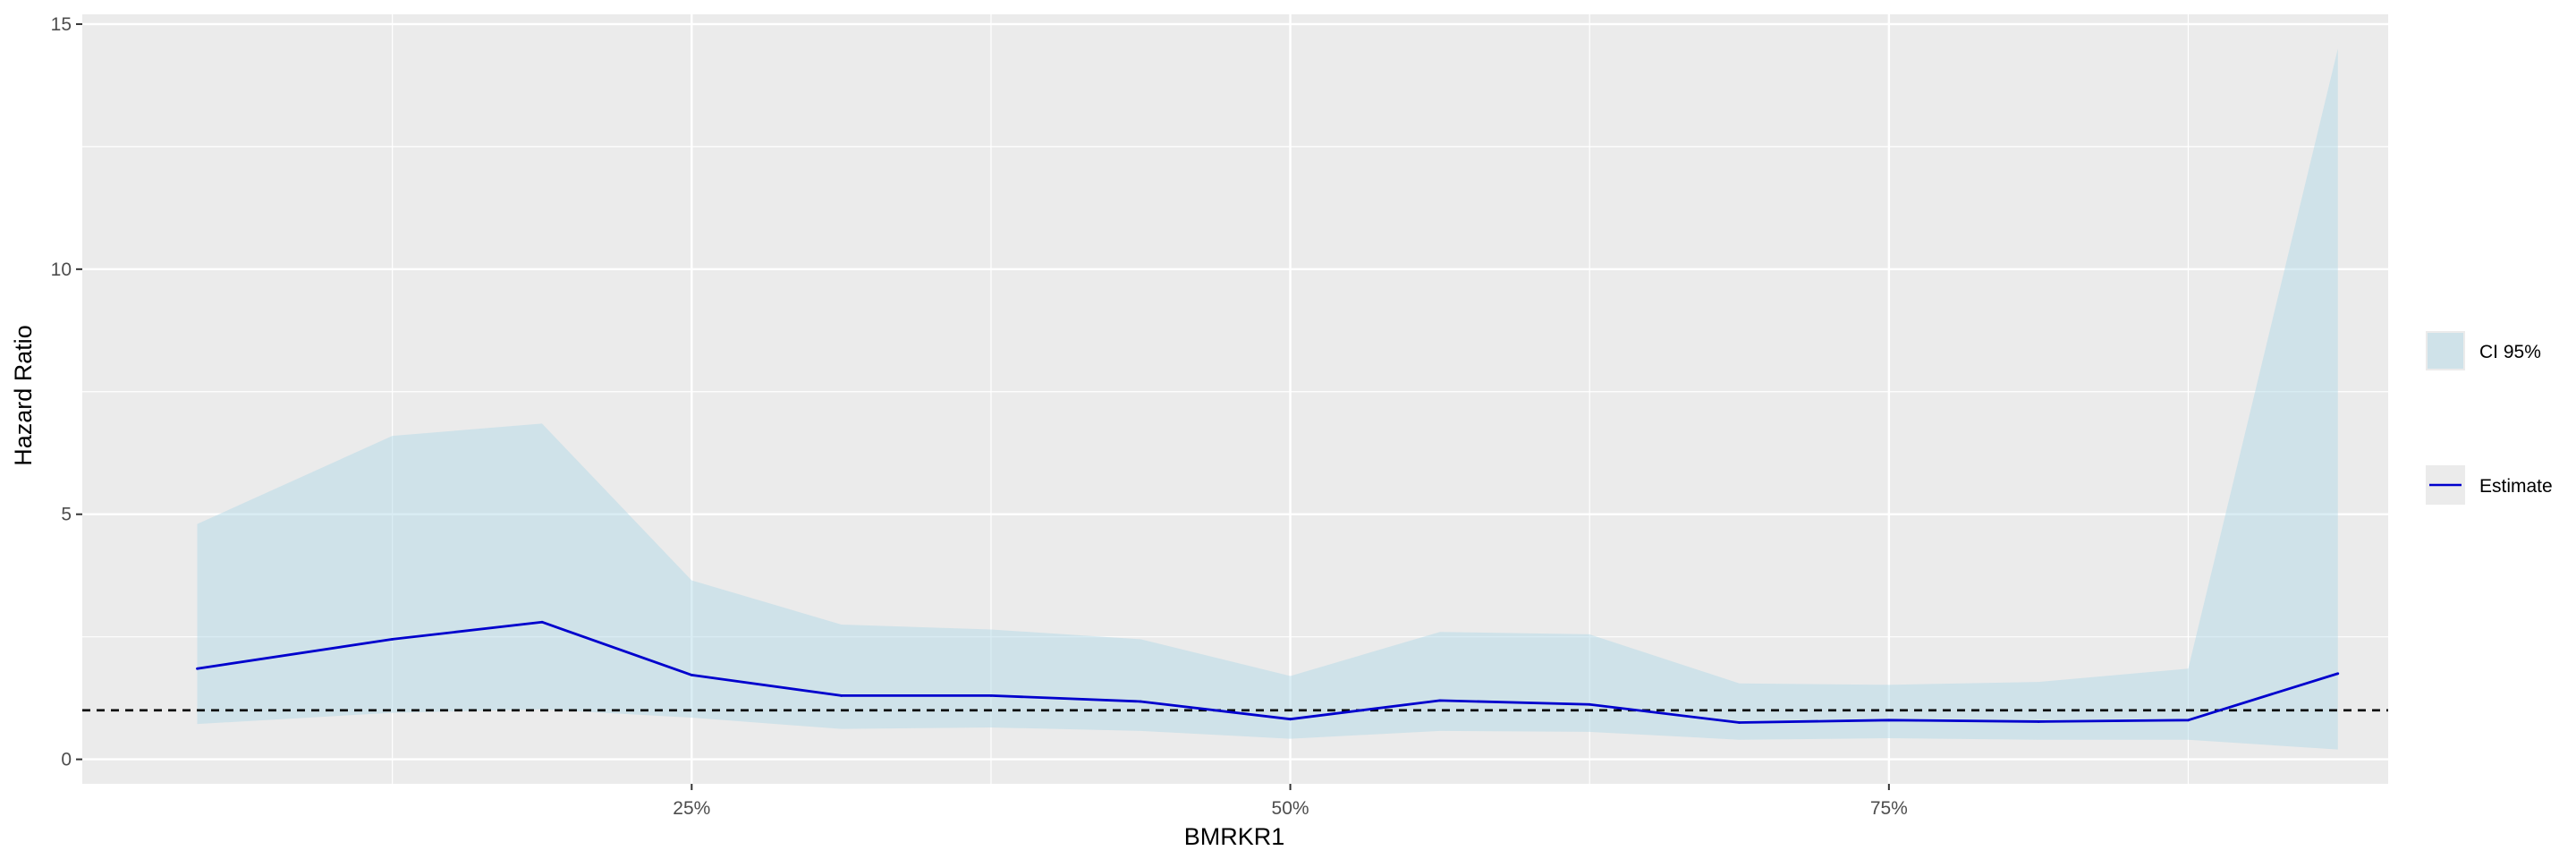 The height and width of the screenshot is (859, 2576). I want to click on x-axis-title: BMRKR1, so click(1234, 836).